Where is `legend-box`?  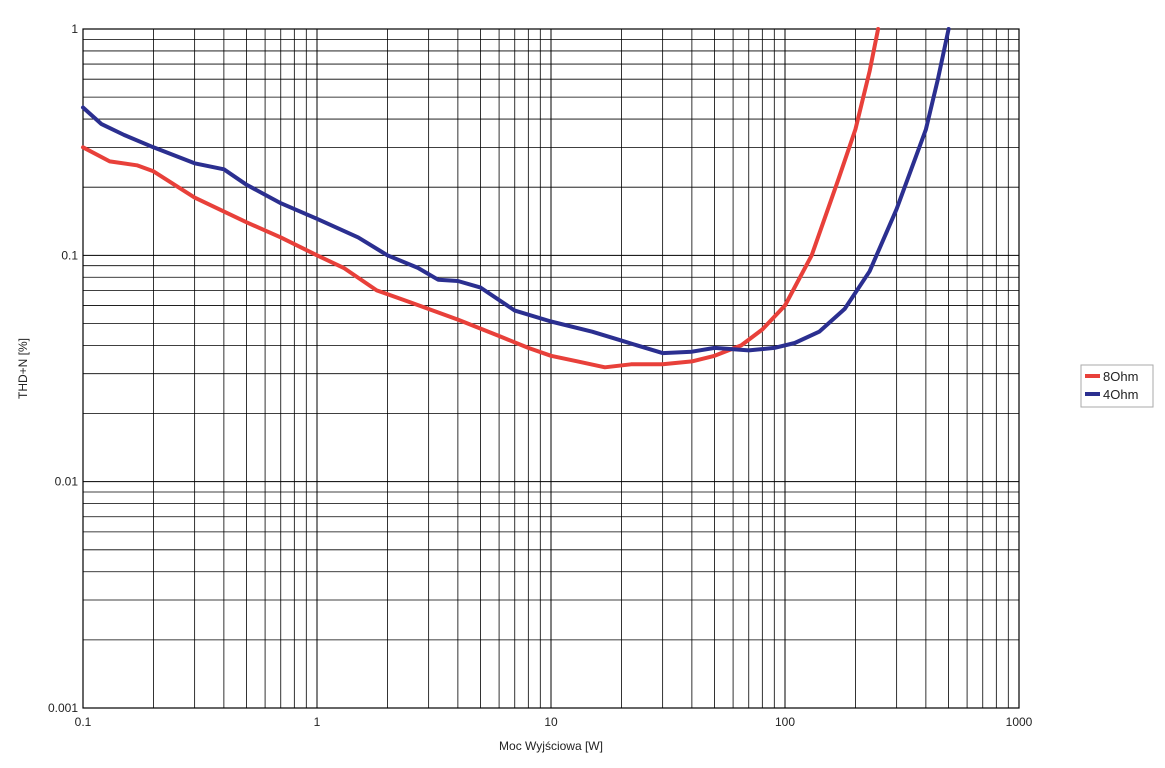 legend-box is located at coordinates (1117, 386).